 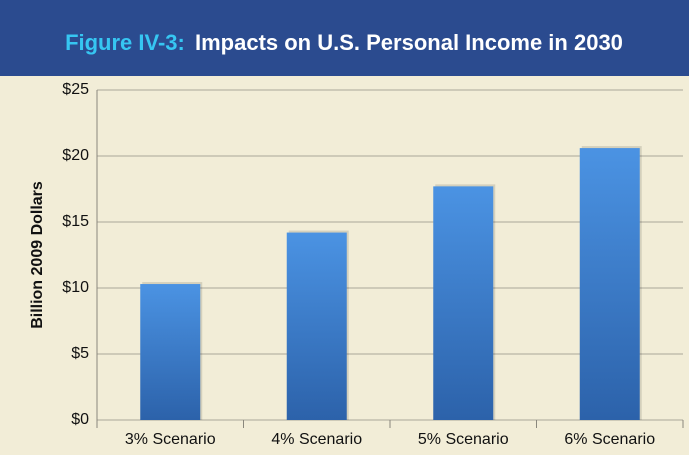 What do you see at coordinates (80, 419) in the screenshot?
I see `y-tick-label: $0` at bounding box center [80, 419].